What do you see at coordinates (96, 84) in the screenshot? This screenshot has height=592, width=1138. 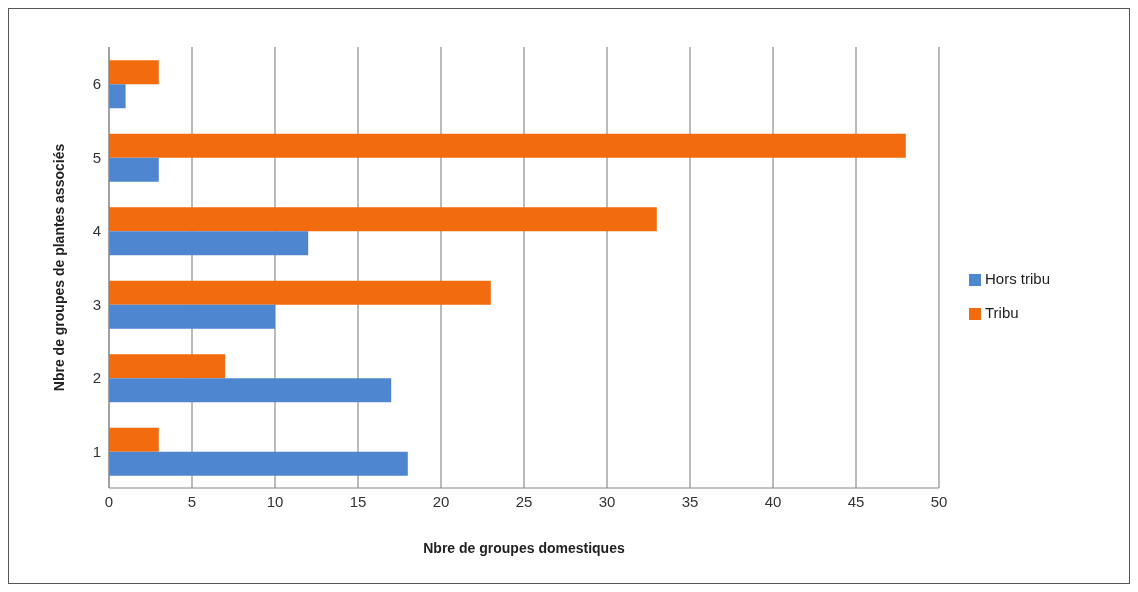 I see `y-tick-label: 6` at bounding box center [96, 84].